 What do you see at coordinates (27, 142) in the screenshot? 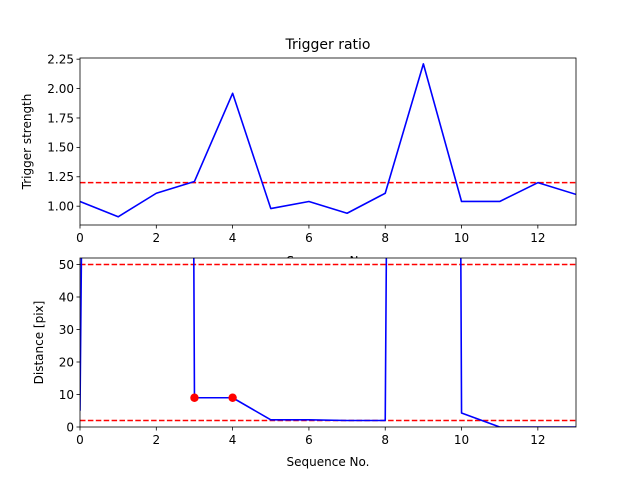
I see `y-axis-label: Trigger strength` at bounding box center [27, 142].